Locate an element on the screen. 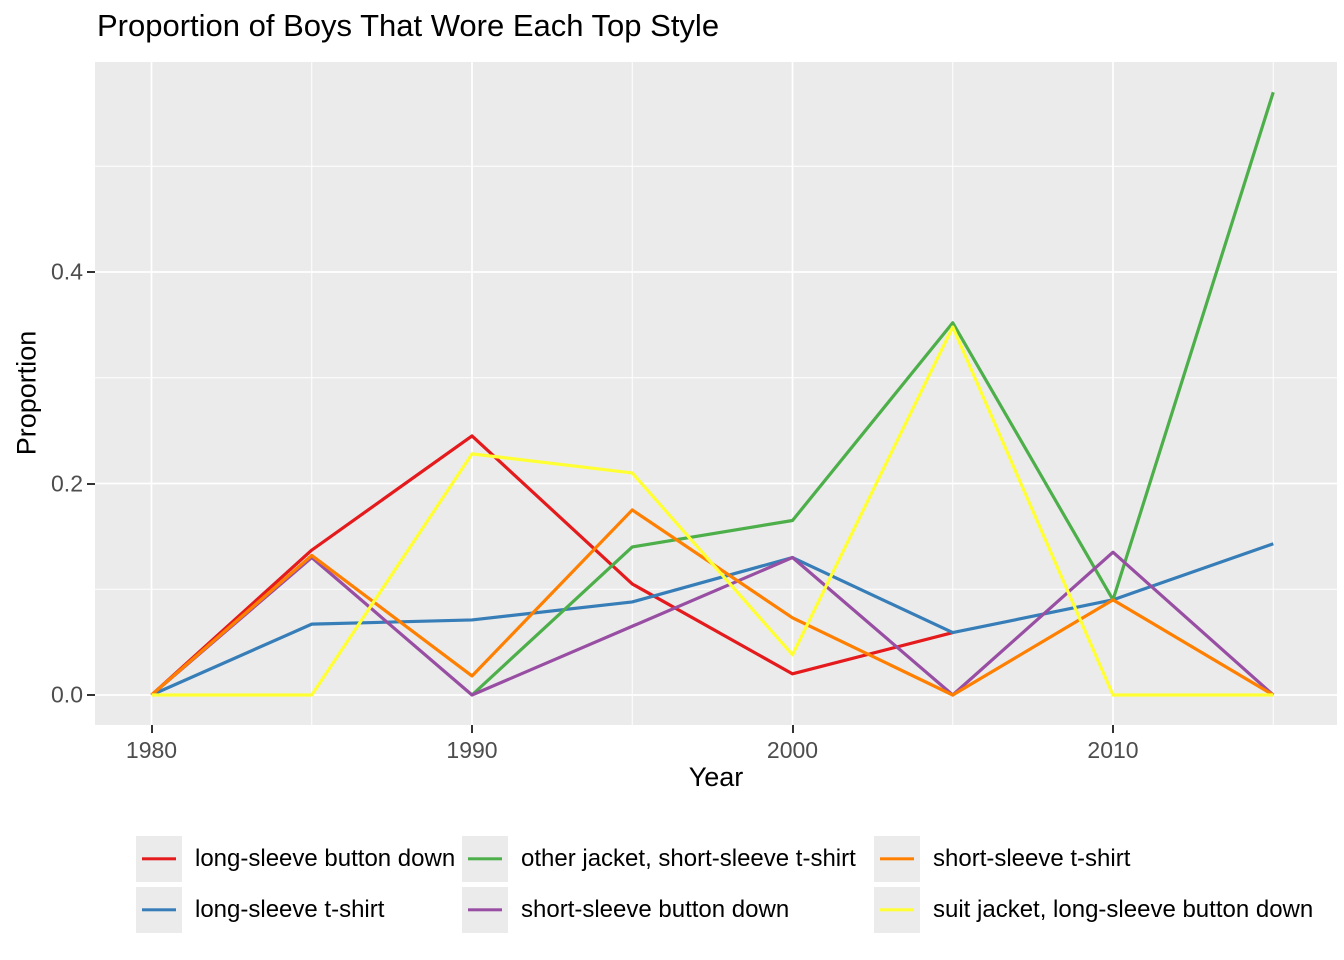 Image resolution: width=1344 pixels, height=960 pixels. x-tick-label: 1990 is located at coordinates (472, 750).